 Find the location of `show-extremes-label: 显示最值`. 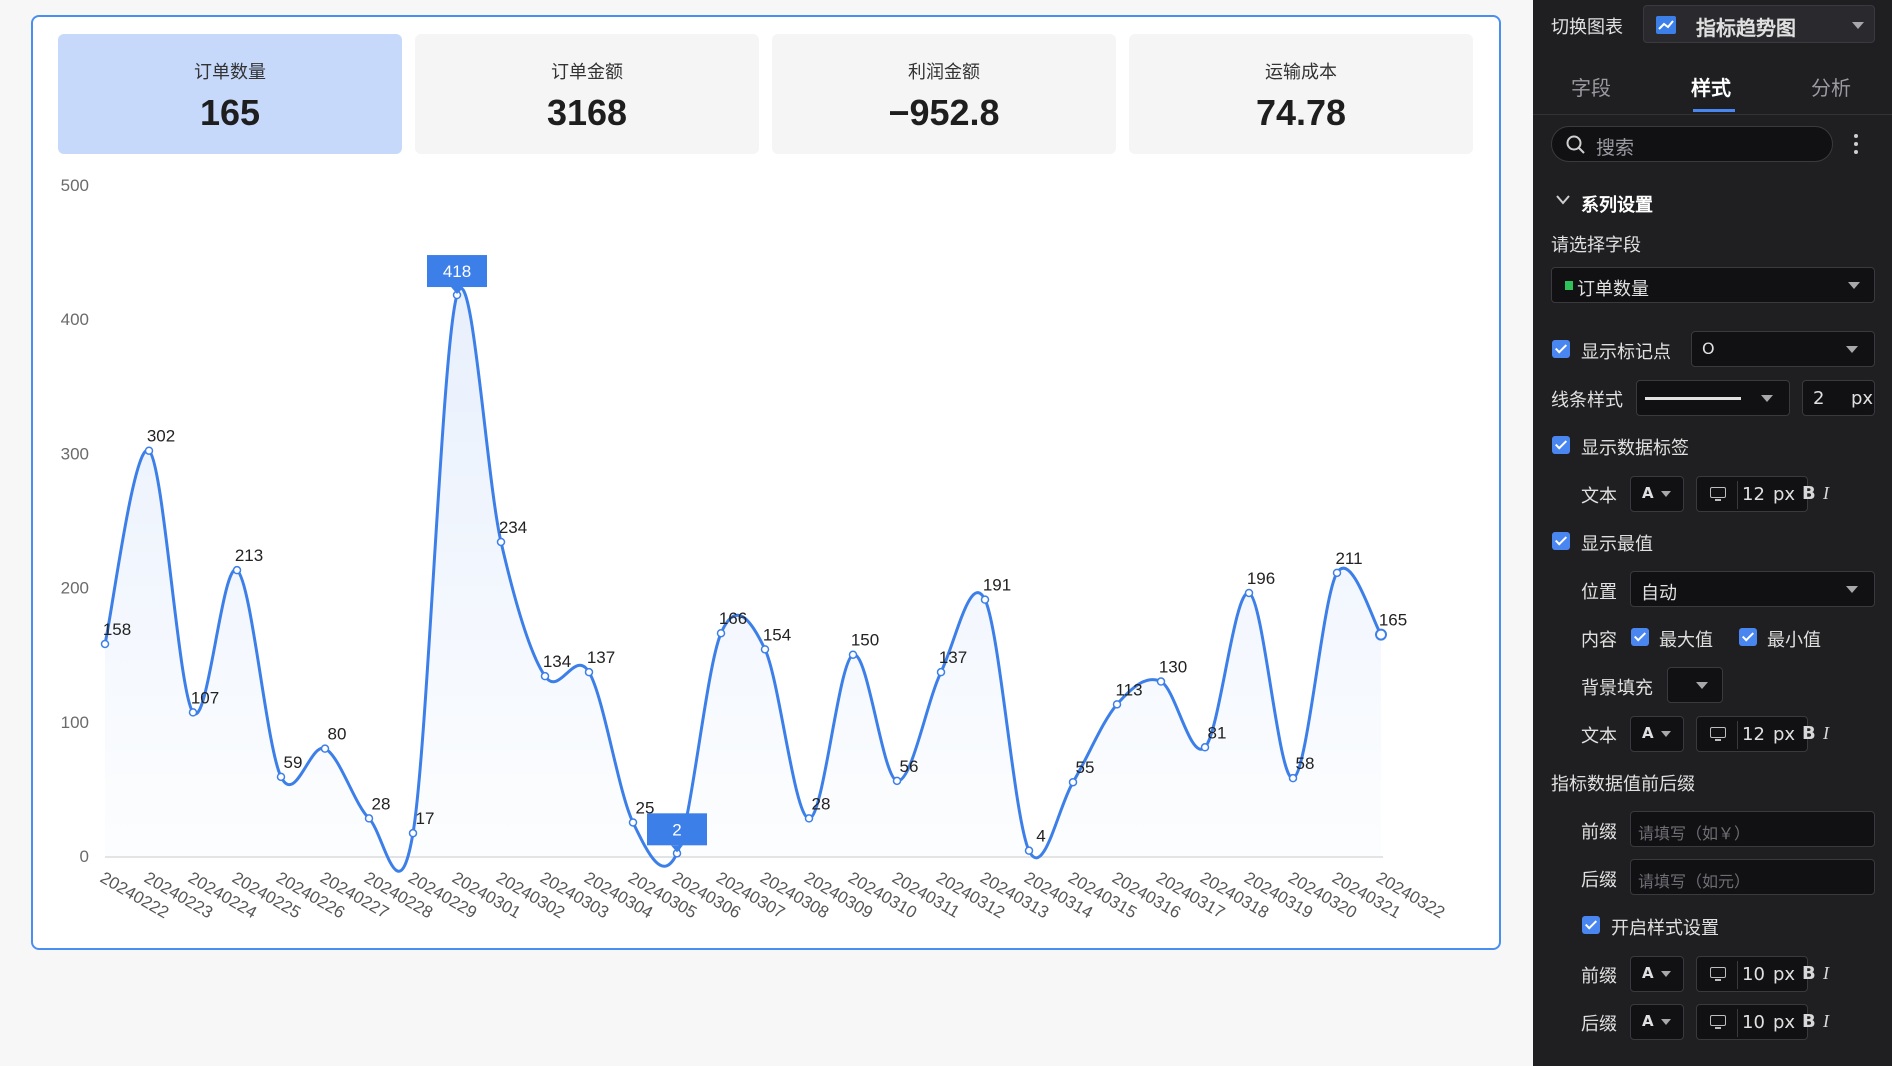

show-extremes-label: 显示最值 is located at coordinates (1617, 544).